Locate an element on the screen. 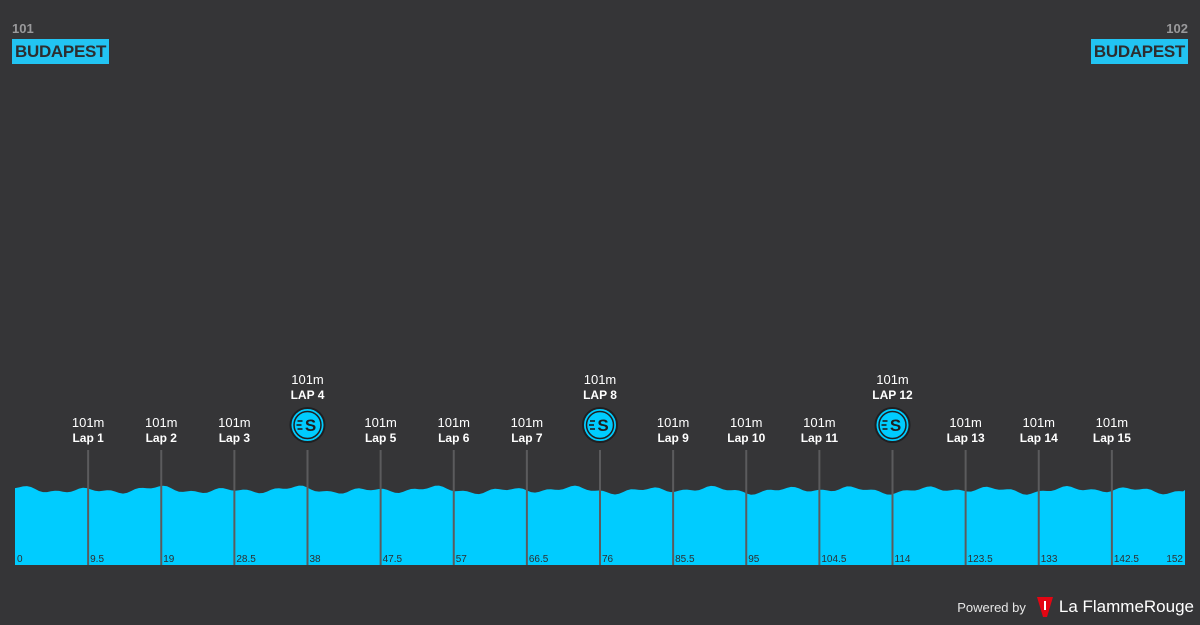 The image size is (1200, 625). x-tick-label: 133 is located at coordinates (1049, 559).